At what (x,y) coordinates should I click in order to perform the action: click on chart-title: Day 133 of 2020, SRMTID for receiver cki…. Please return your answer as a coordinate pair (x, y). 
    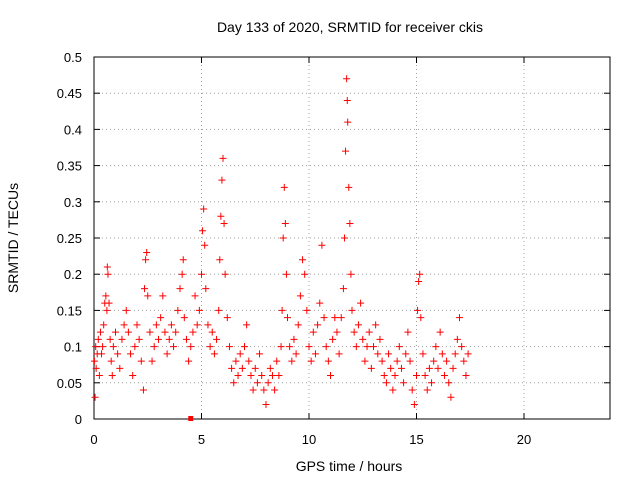
    Looking at the image, I should click on (350, 27).